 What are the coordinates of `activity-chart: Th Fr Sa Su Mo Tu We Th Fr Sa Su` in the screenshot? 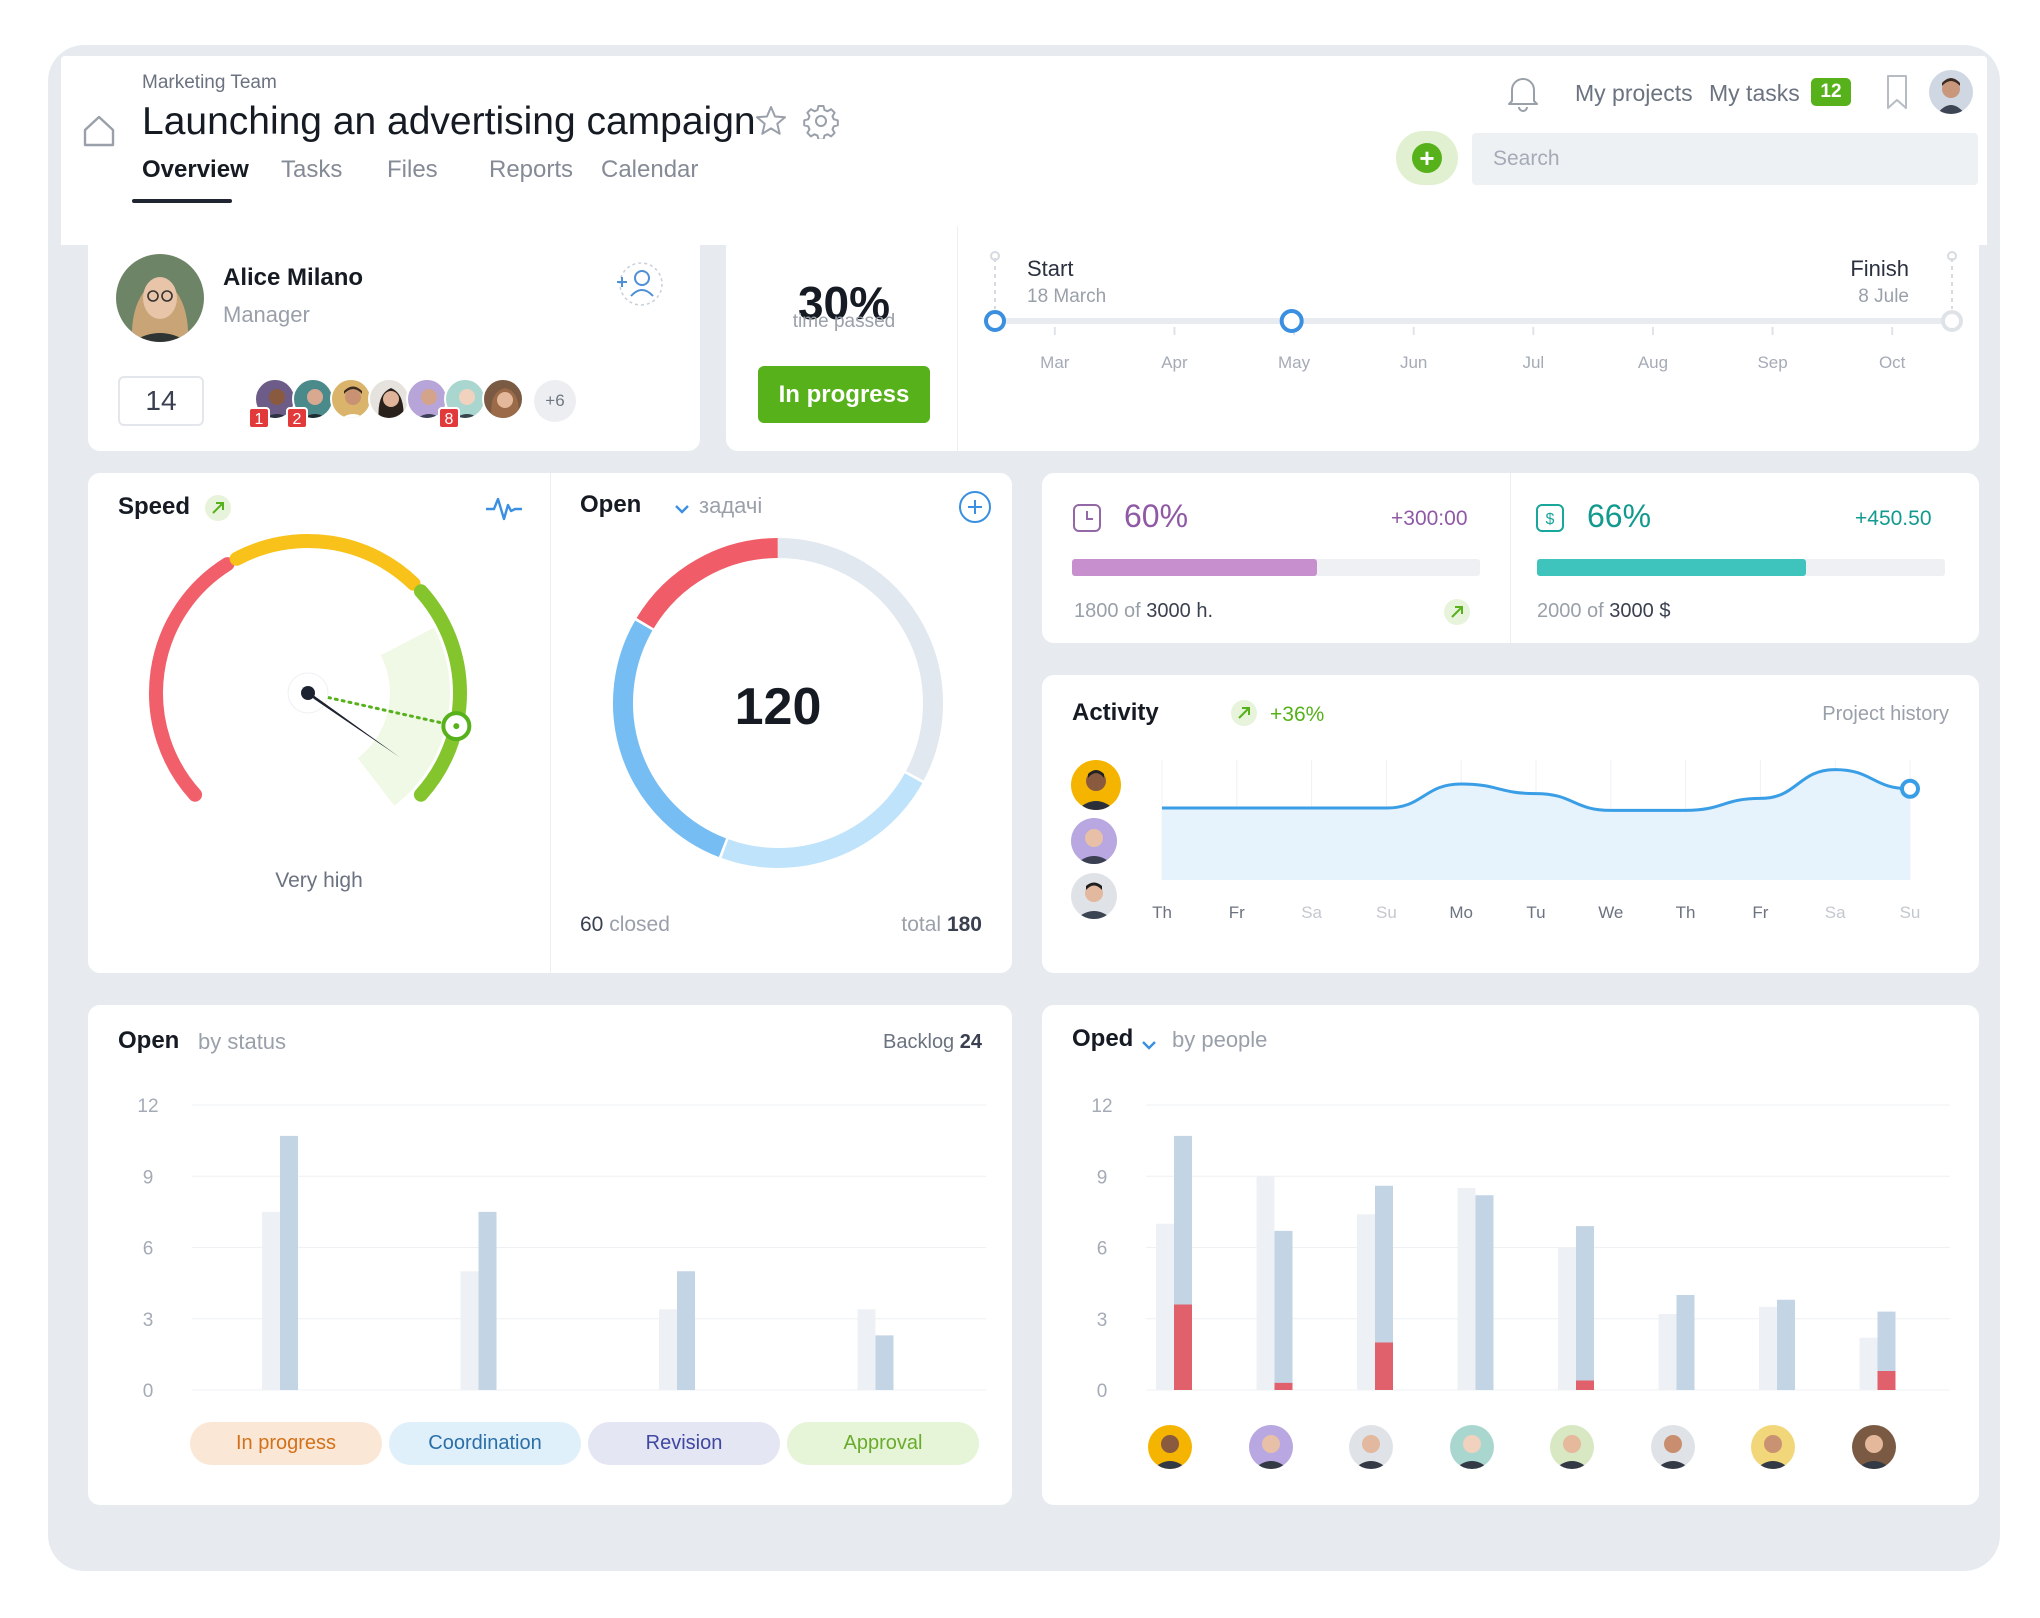 It's located at (1536, 841).